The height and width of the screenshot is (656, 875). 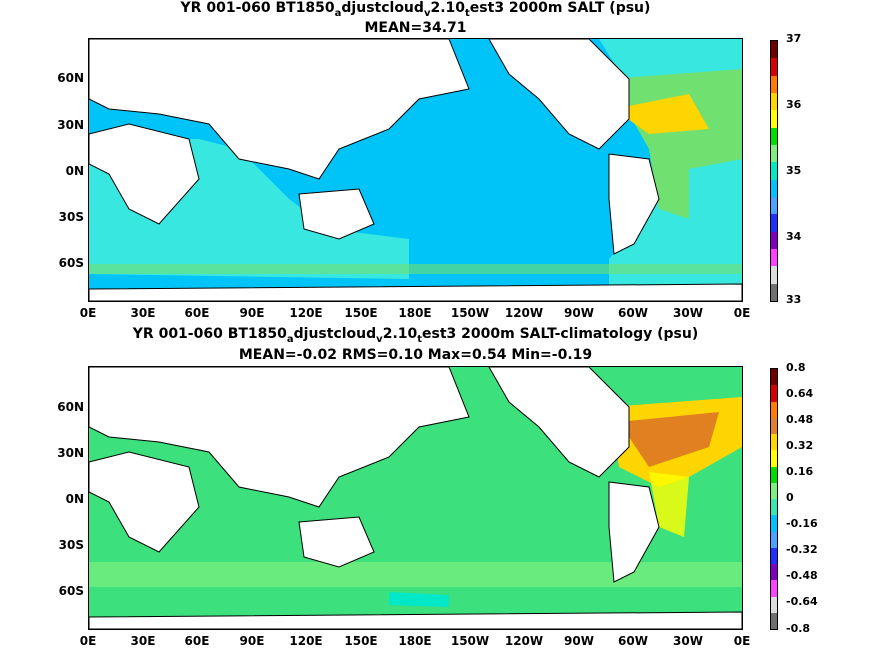 What do you see at coordinates (88, 641) in the screenshot?
I see `panel2-lon-0e: 0E` at bounding box center [88, 641].